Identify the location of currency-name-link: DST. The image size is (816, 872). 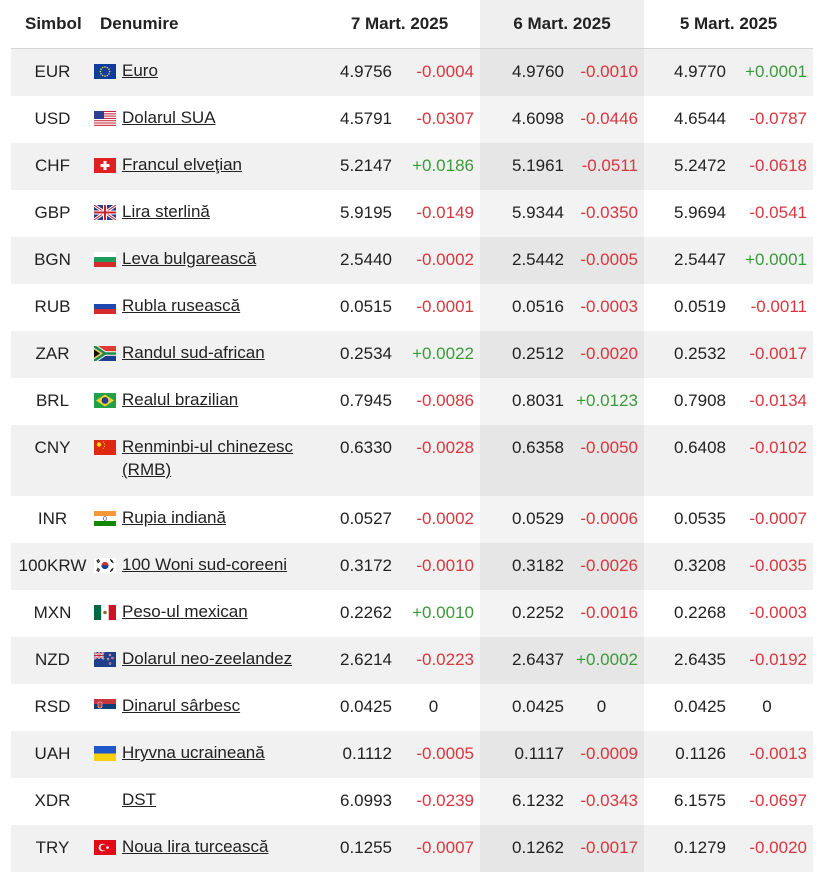
(139, 799).